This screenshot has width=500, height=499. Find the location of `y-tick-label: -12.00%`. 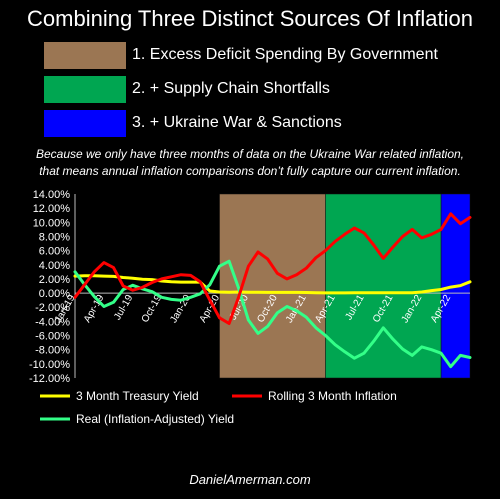

y-tick-label: -12.00% is located at coordinates (49, 379).